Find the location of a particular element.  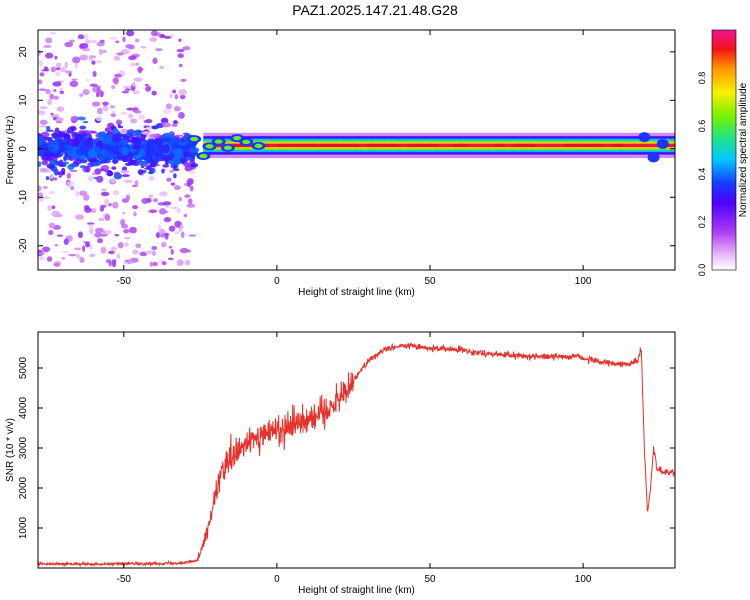

top-y-tick-label: 20 is located at coordinates (23, 52).